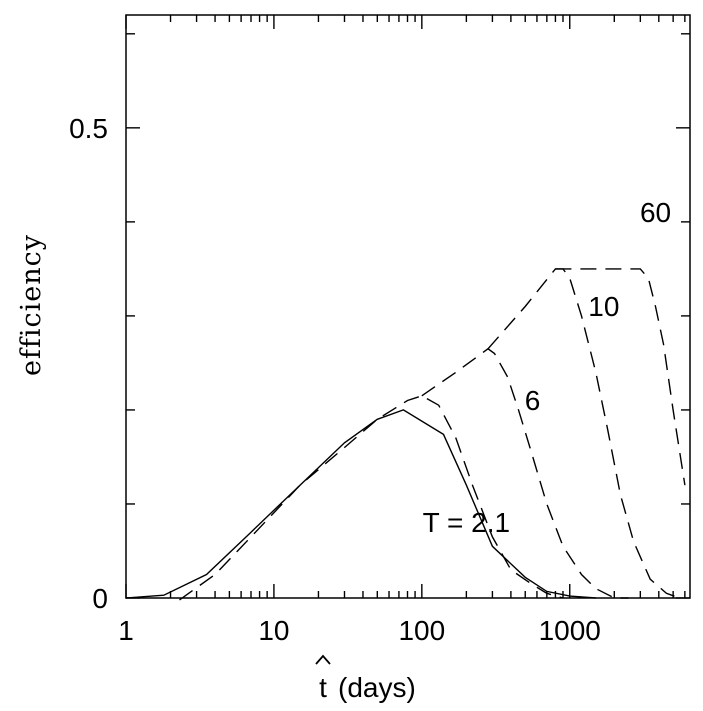 The height and width of the screenshot is (711, 703). What do you see at coordinates (655, 212) in the screenshot?
I see `curve-label: 60` at bounding box center [655, 212].